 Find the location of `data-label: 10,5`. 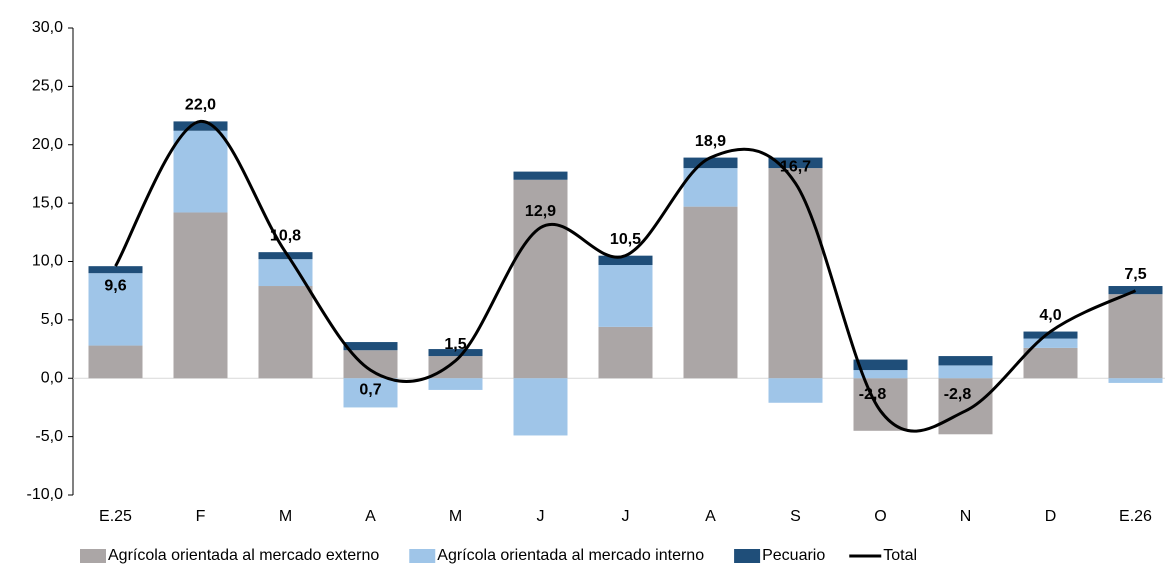

data-label: 10,5 is located at coordinates (625, 239).